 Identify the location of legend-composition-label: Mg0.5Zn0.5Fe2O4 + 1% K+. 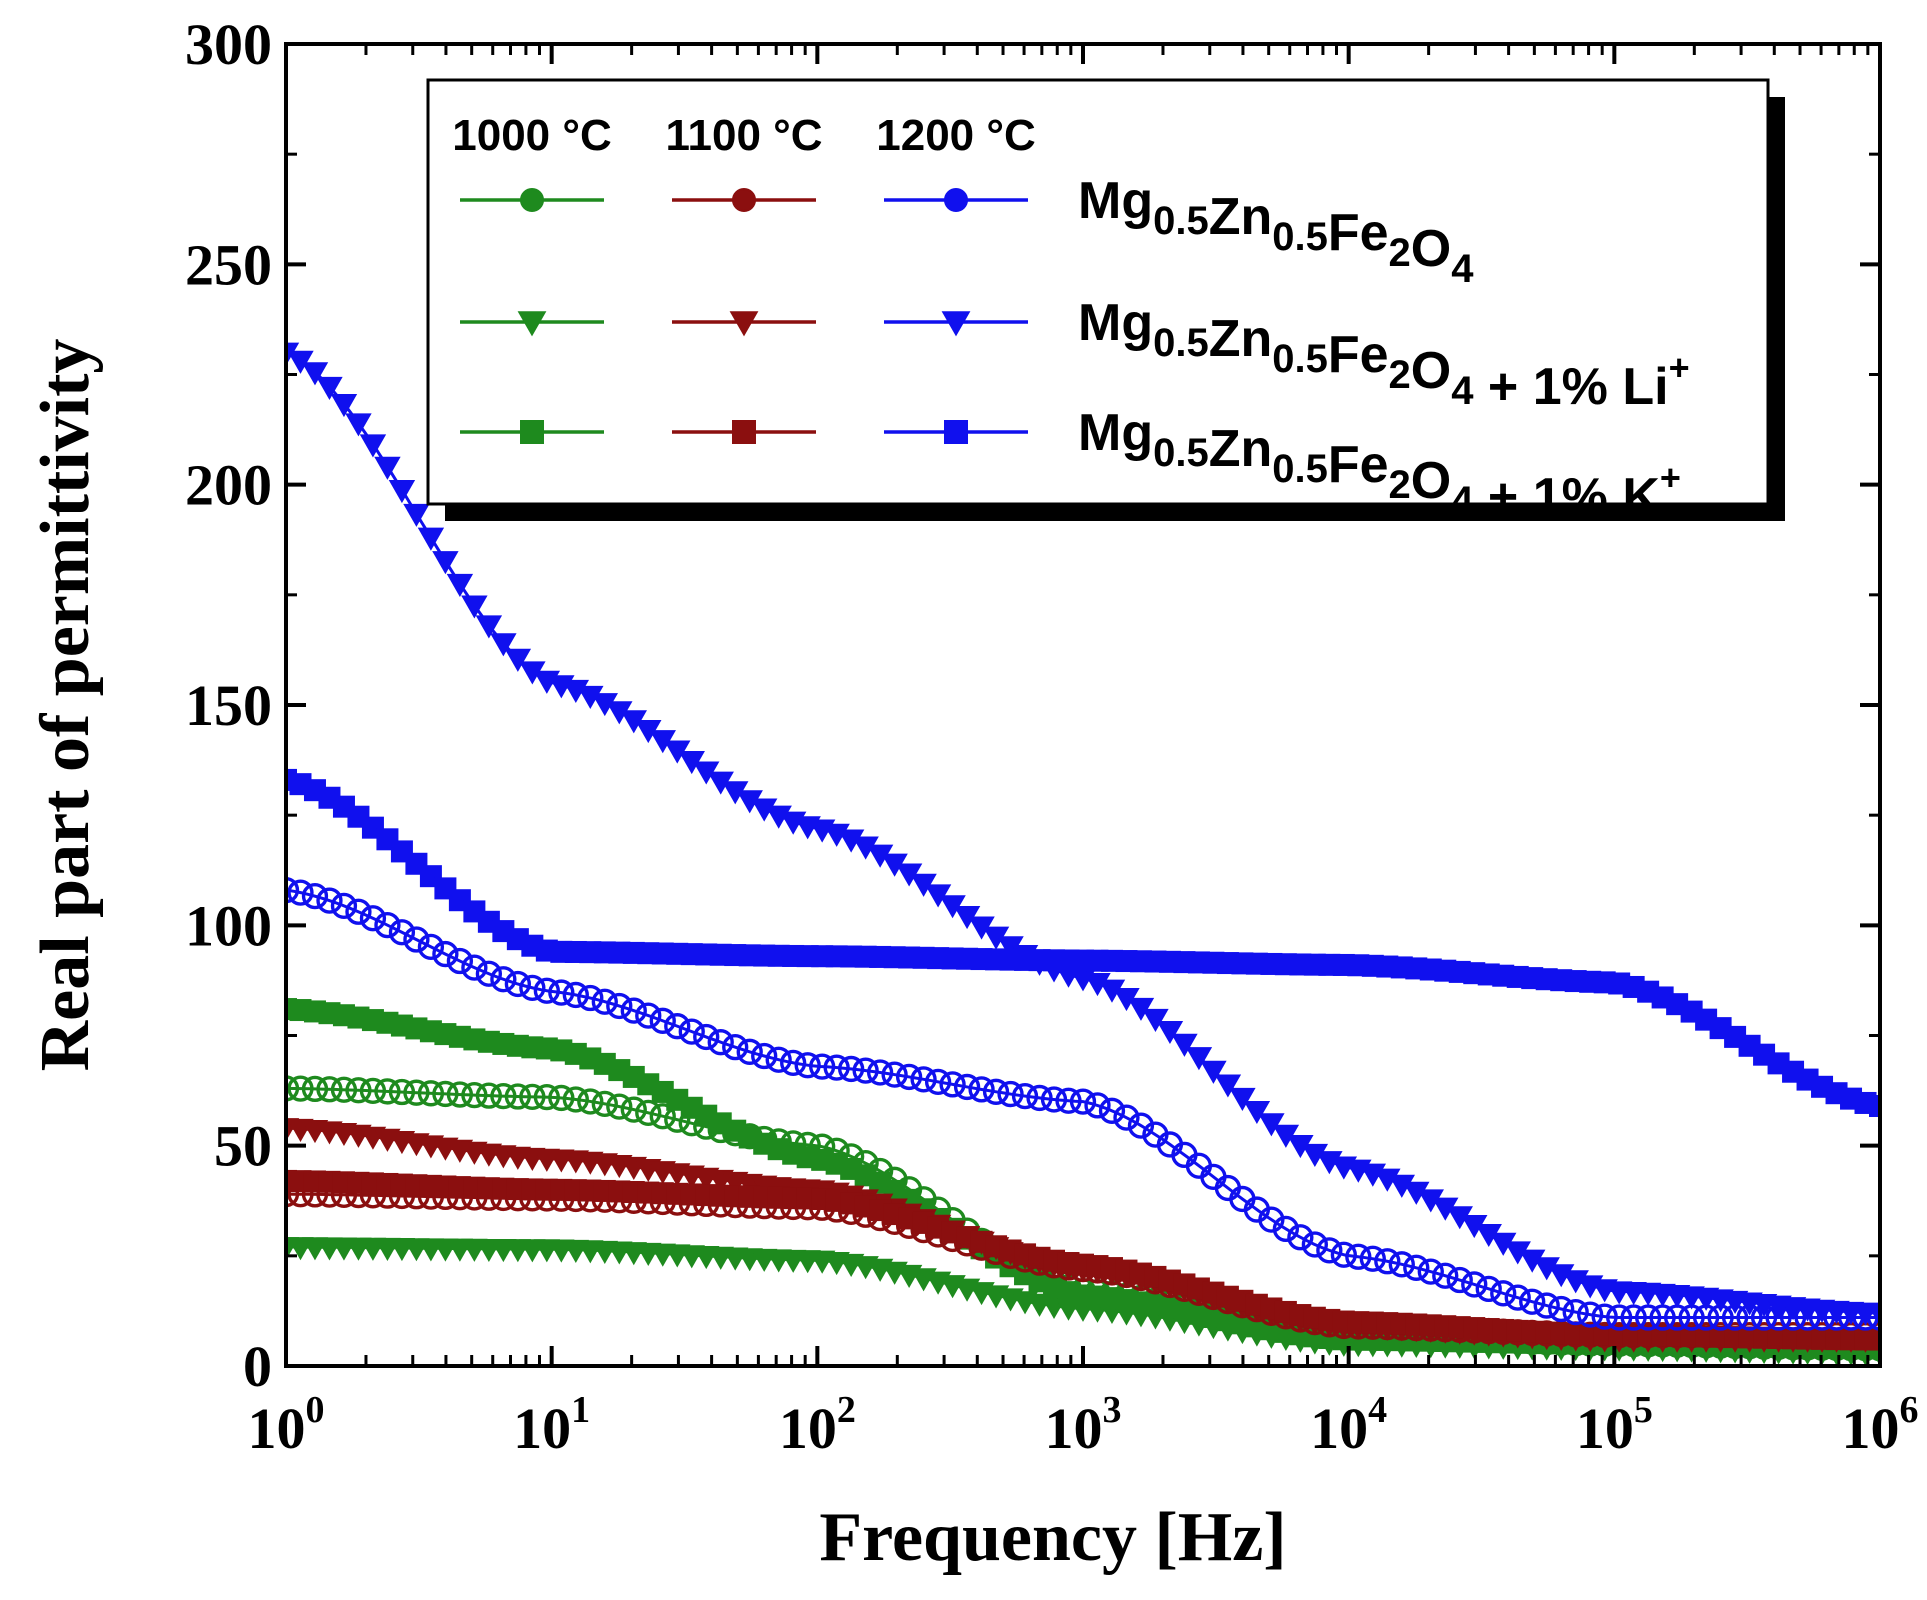
(1379, 465).